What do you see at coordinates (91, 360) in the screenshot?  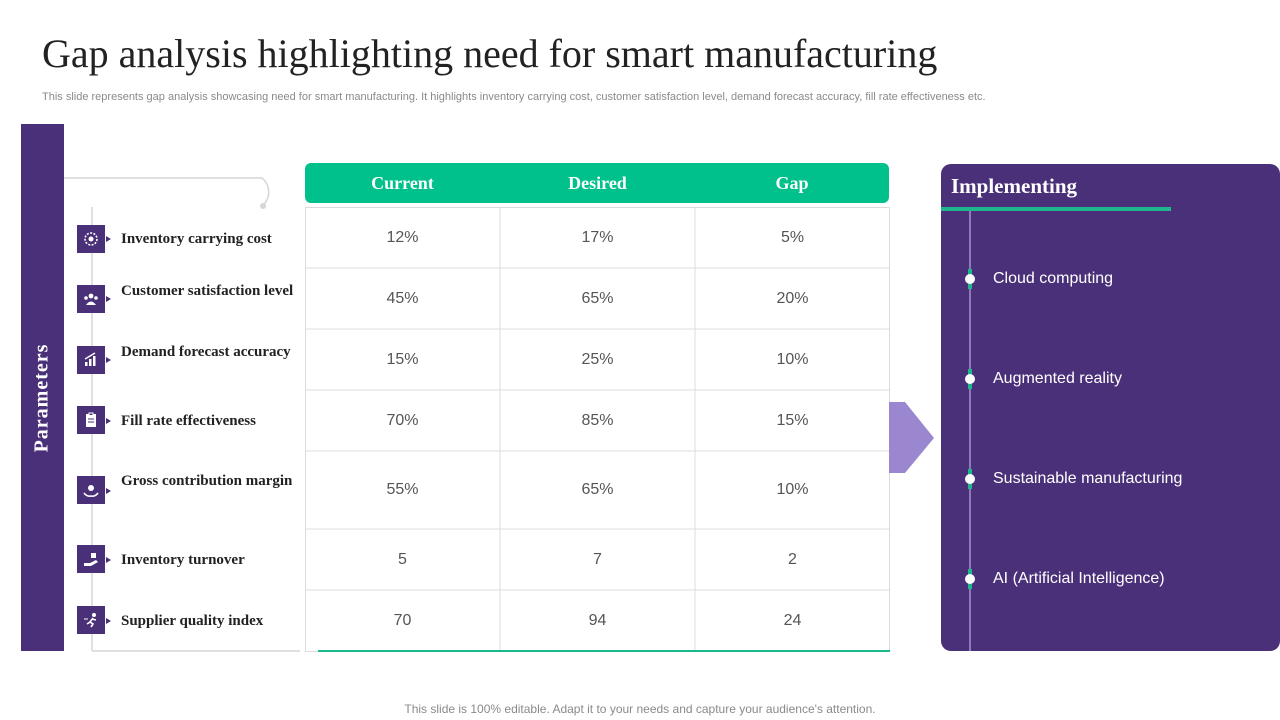 I see `bar-growth-icon` at bounding box center [91, 360].